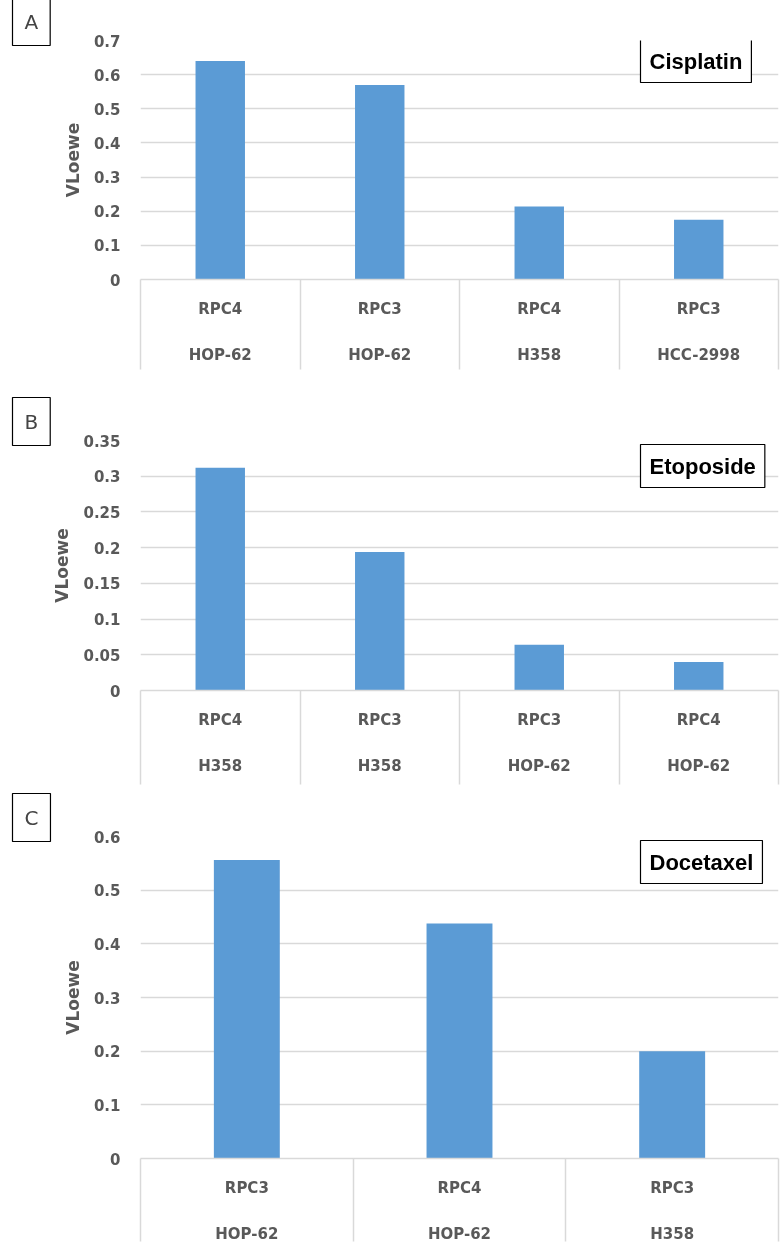  What do you see at coordinates (107, 41) in the screenshot?
I see `y-tick-label: 0.7` at bounding box center [107, 41].